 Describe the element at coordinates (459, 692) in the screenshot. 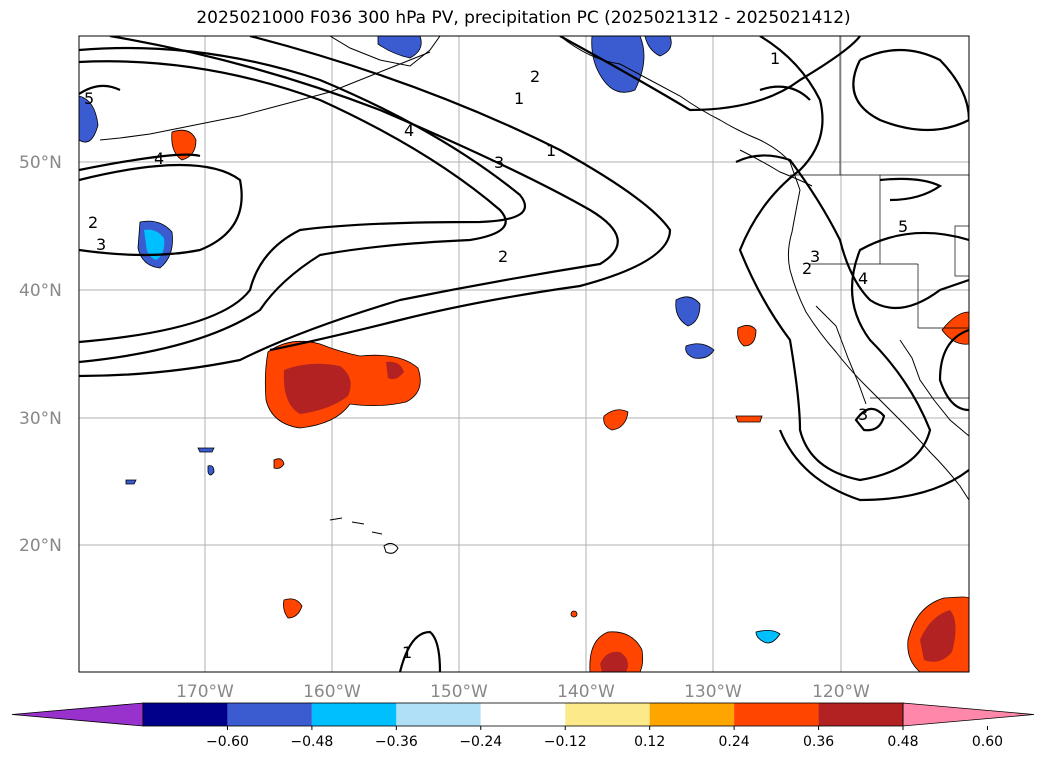

I see `lon-label: 150°W` at that location.